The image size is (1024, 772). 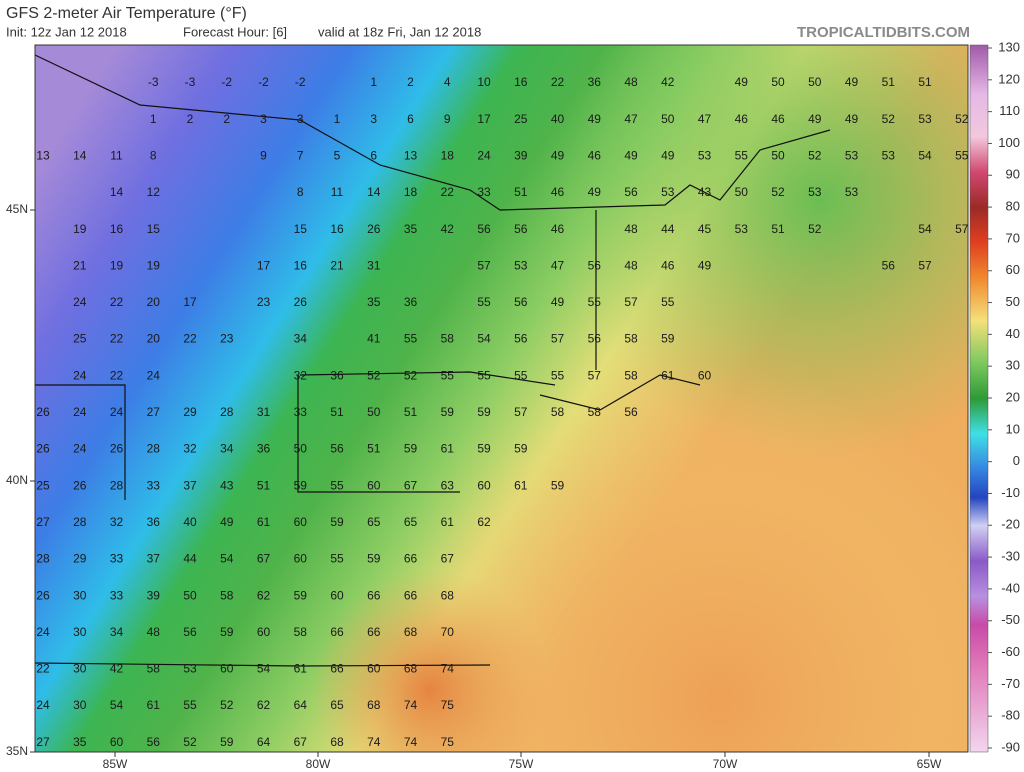 I want to click on temperature-label: 47, so click(x=705, y=119).